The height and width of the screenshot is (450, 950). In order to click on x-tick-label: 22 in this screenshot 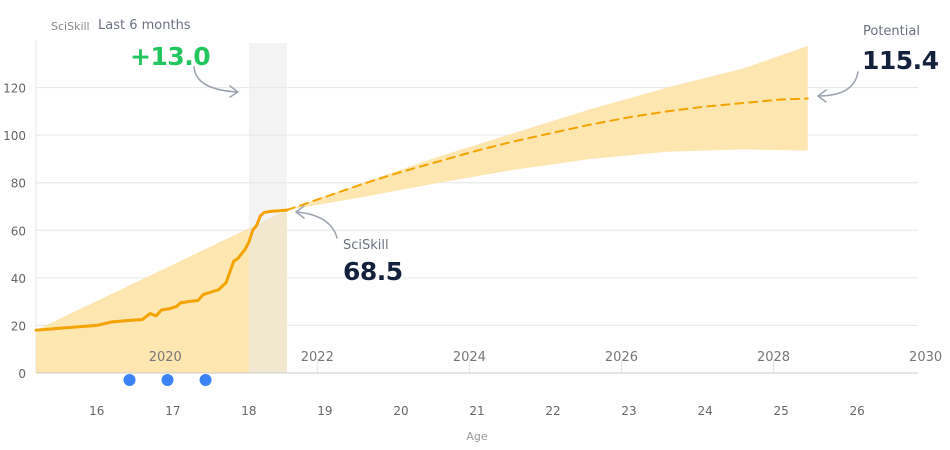, I will do `click(552, 411)`.